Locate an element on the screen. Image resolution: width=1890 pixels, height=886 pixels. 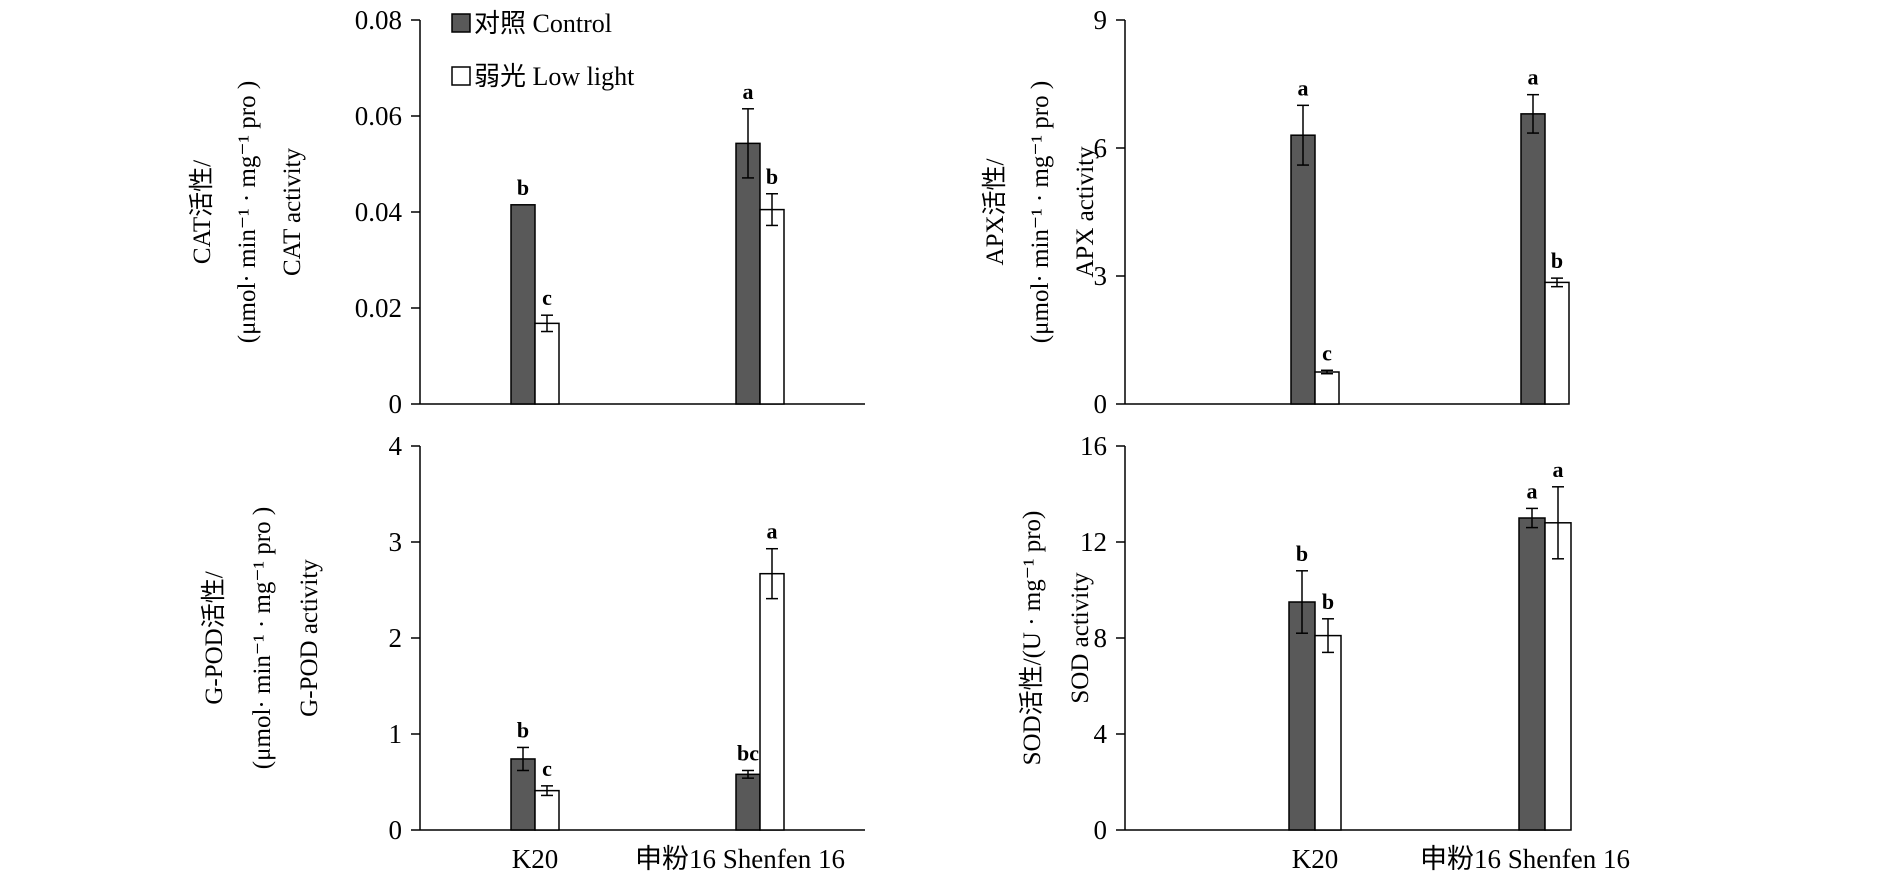
y-tick-label: 2 is located at coordinates (396, 638).